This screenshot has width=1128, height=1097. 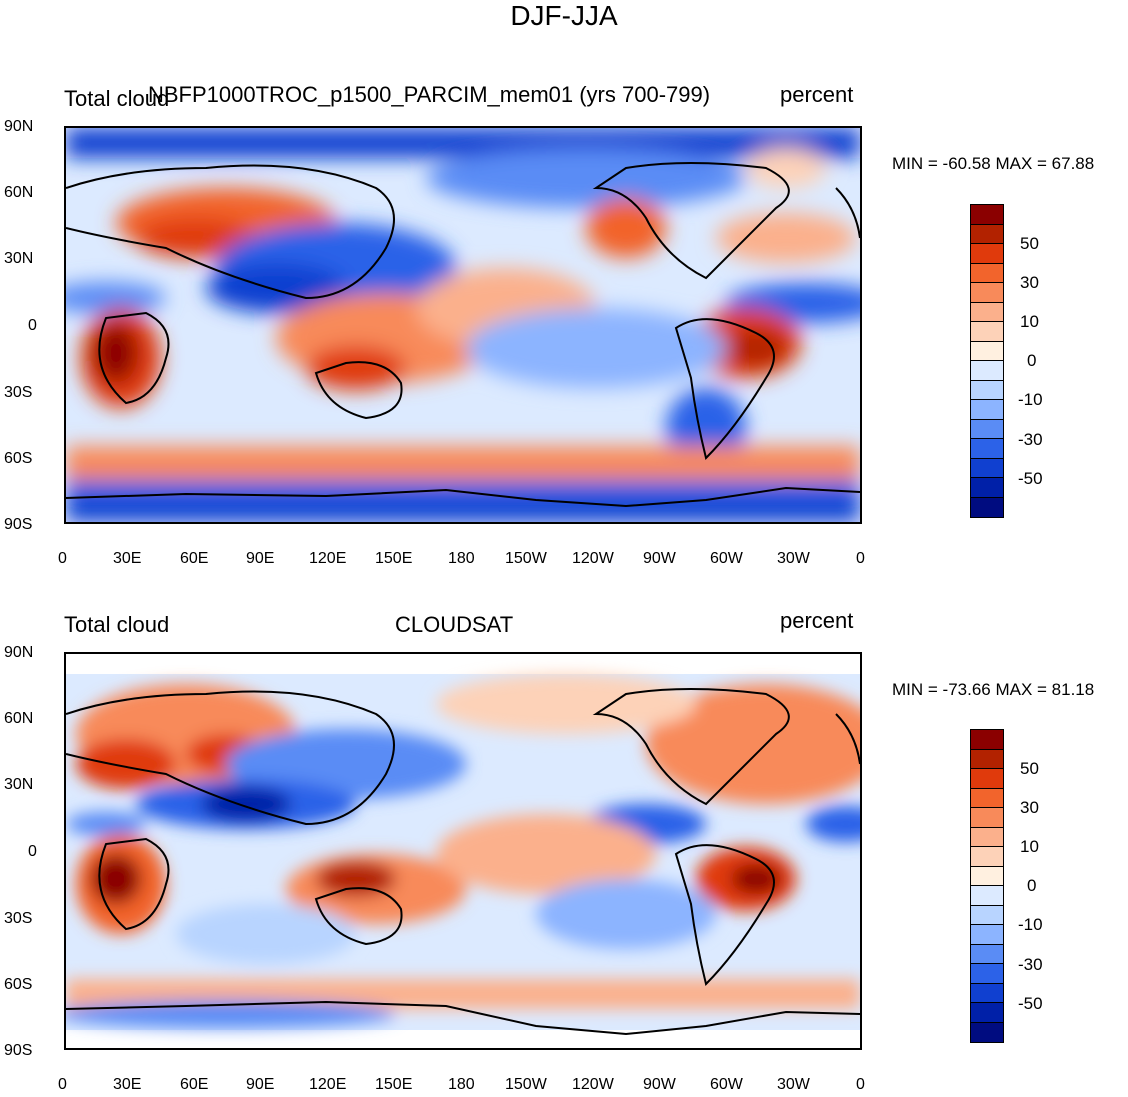 I want to click on panel-center-label: CLOUDSAT, so click(x=454, y=624).